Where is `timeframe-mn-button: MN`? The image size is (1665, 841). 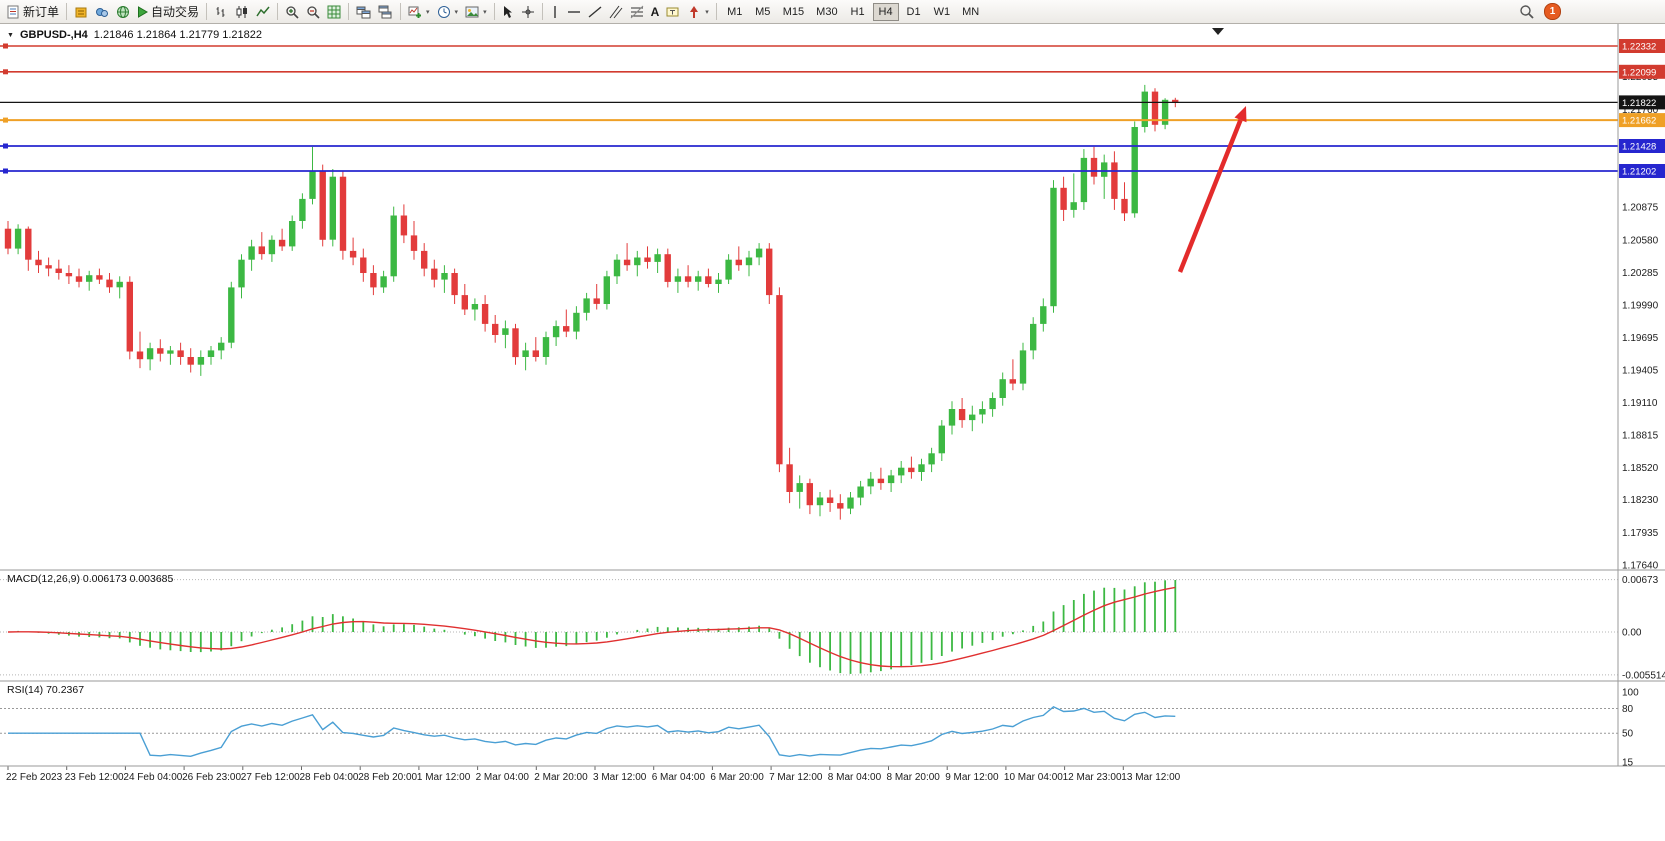
timeframe-mn-button: MN is located at coordinates (970, 12).